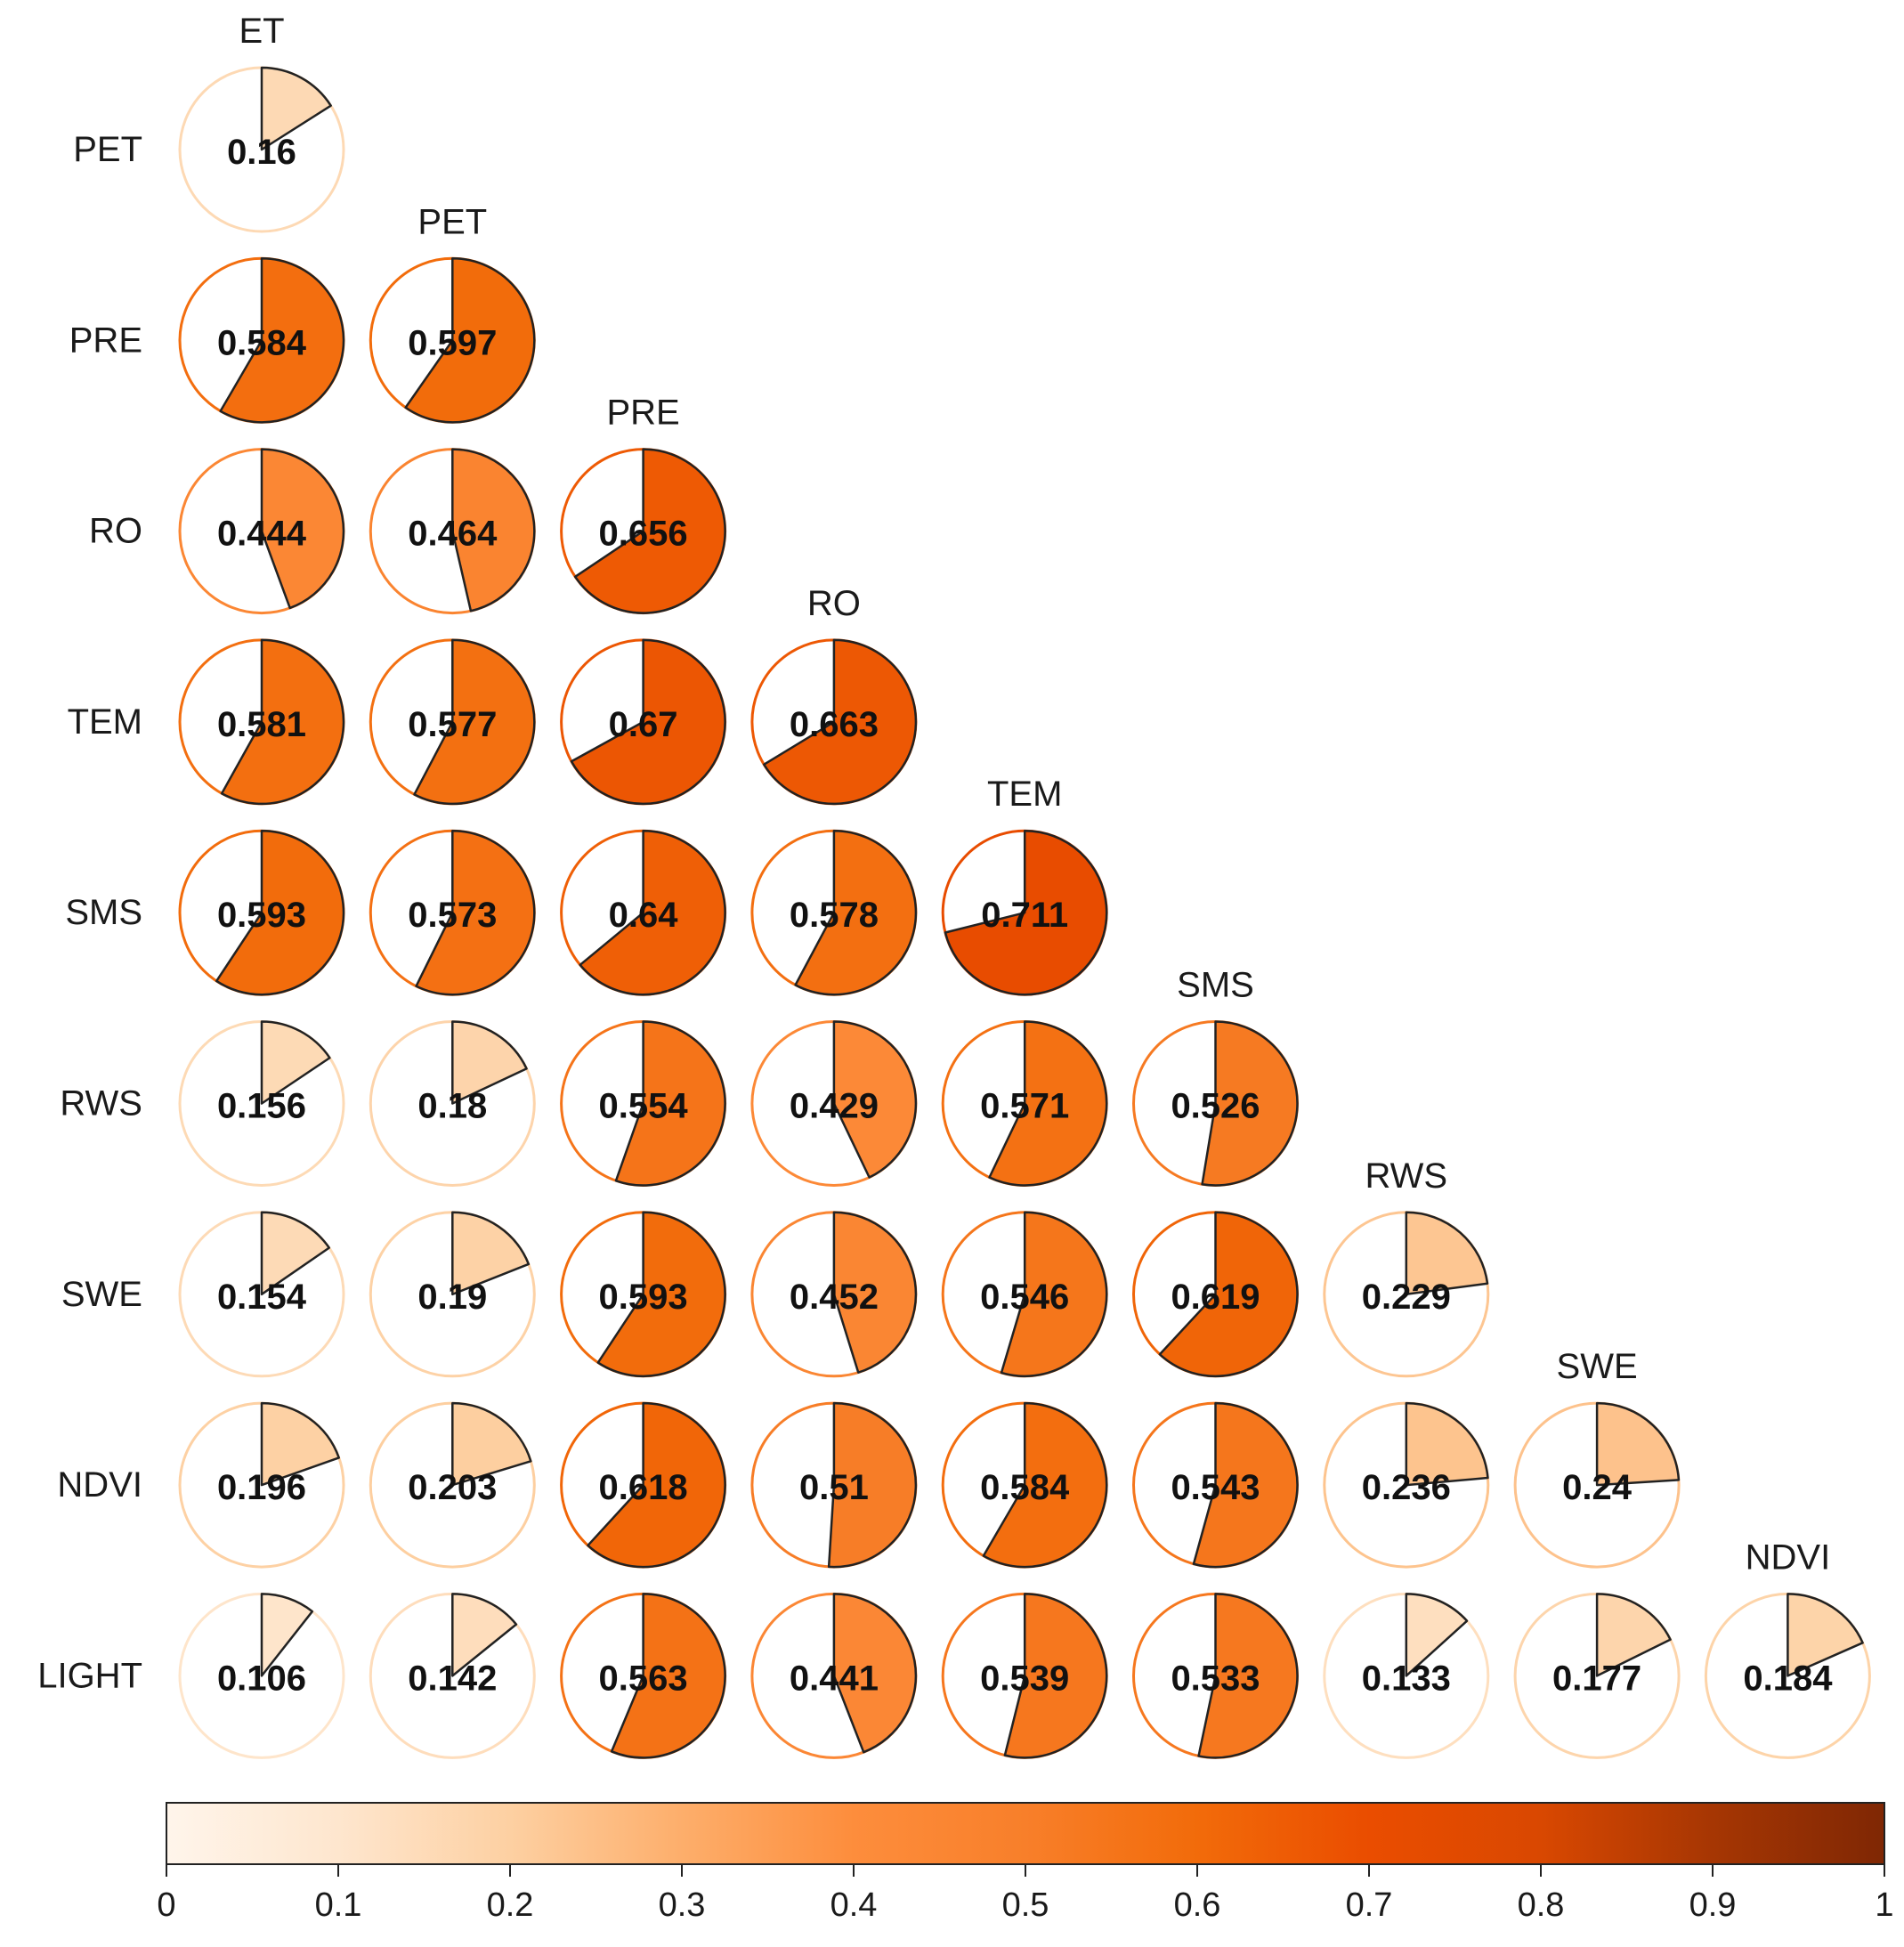 The width and height of the screenshot is (1904, 1947). I want to click on colorbar-tick-label: 0.1, so click(338, 1905).